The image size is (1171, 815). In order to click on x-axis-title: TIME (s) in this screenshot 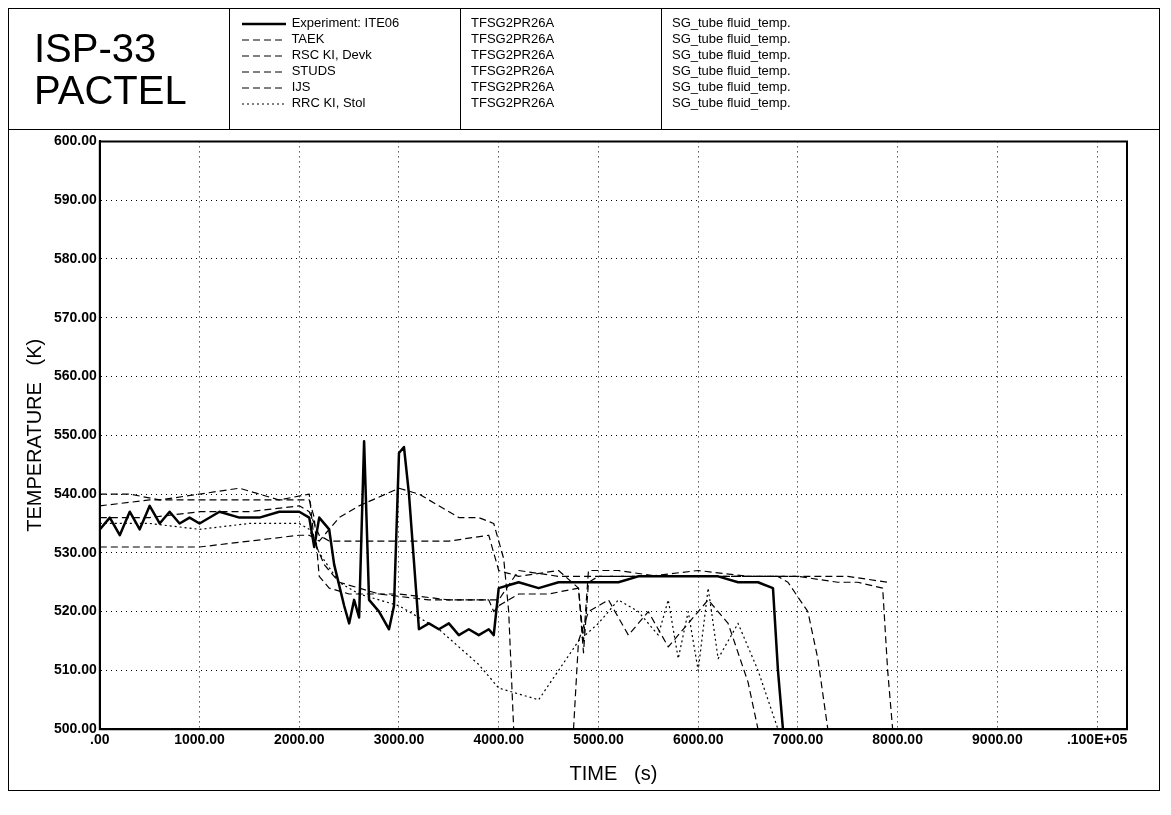, I will do `click(613, 772)`.